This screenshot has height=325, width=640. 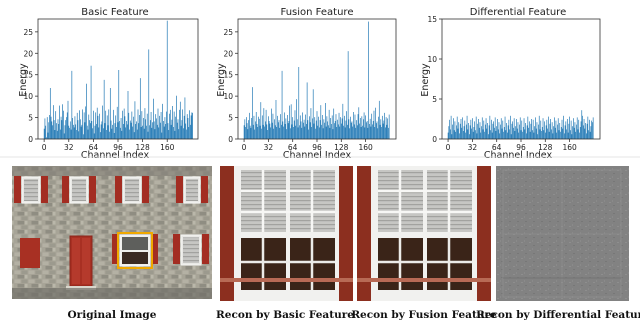 I want to click on x-tick-label: 160, so click(x=167, y=147).